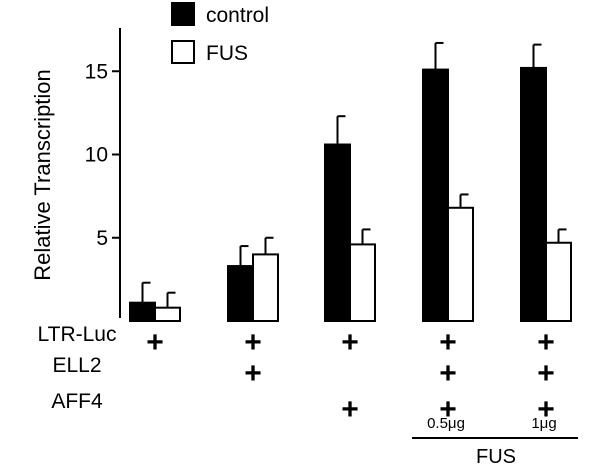 This screenshot has width=598, height=471. I want to click on dose-group-label: FUS, so click(496, 457).